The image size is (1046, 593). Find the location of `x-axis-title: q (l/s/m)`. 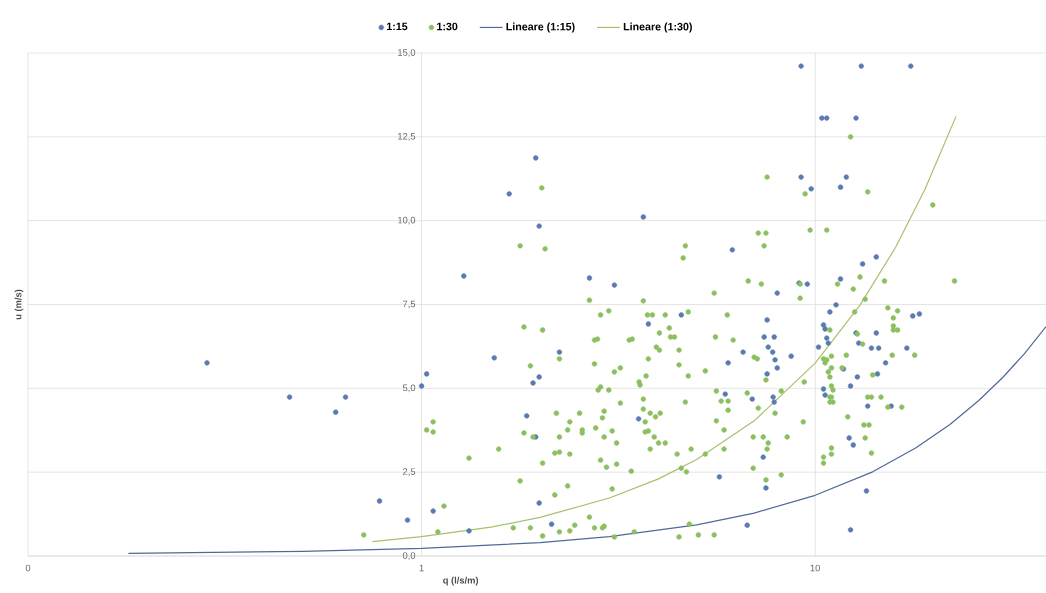

x-axis-title: q (l/s/m) is located at coordinates (461, 581).